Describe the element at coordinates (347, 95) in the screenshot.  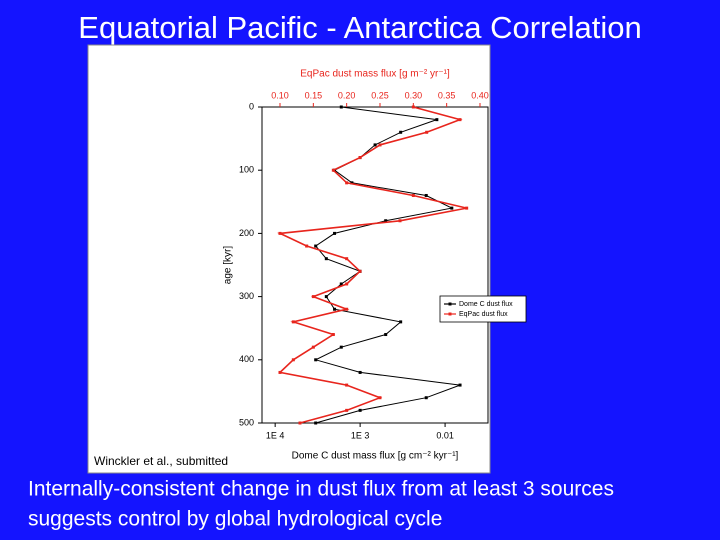
I see `x2-tick-label: 0.20` at that location.